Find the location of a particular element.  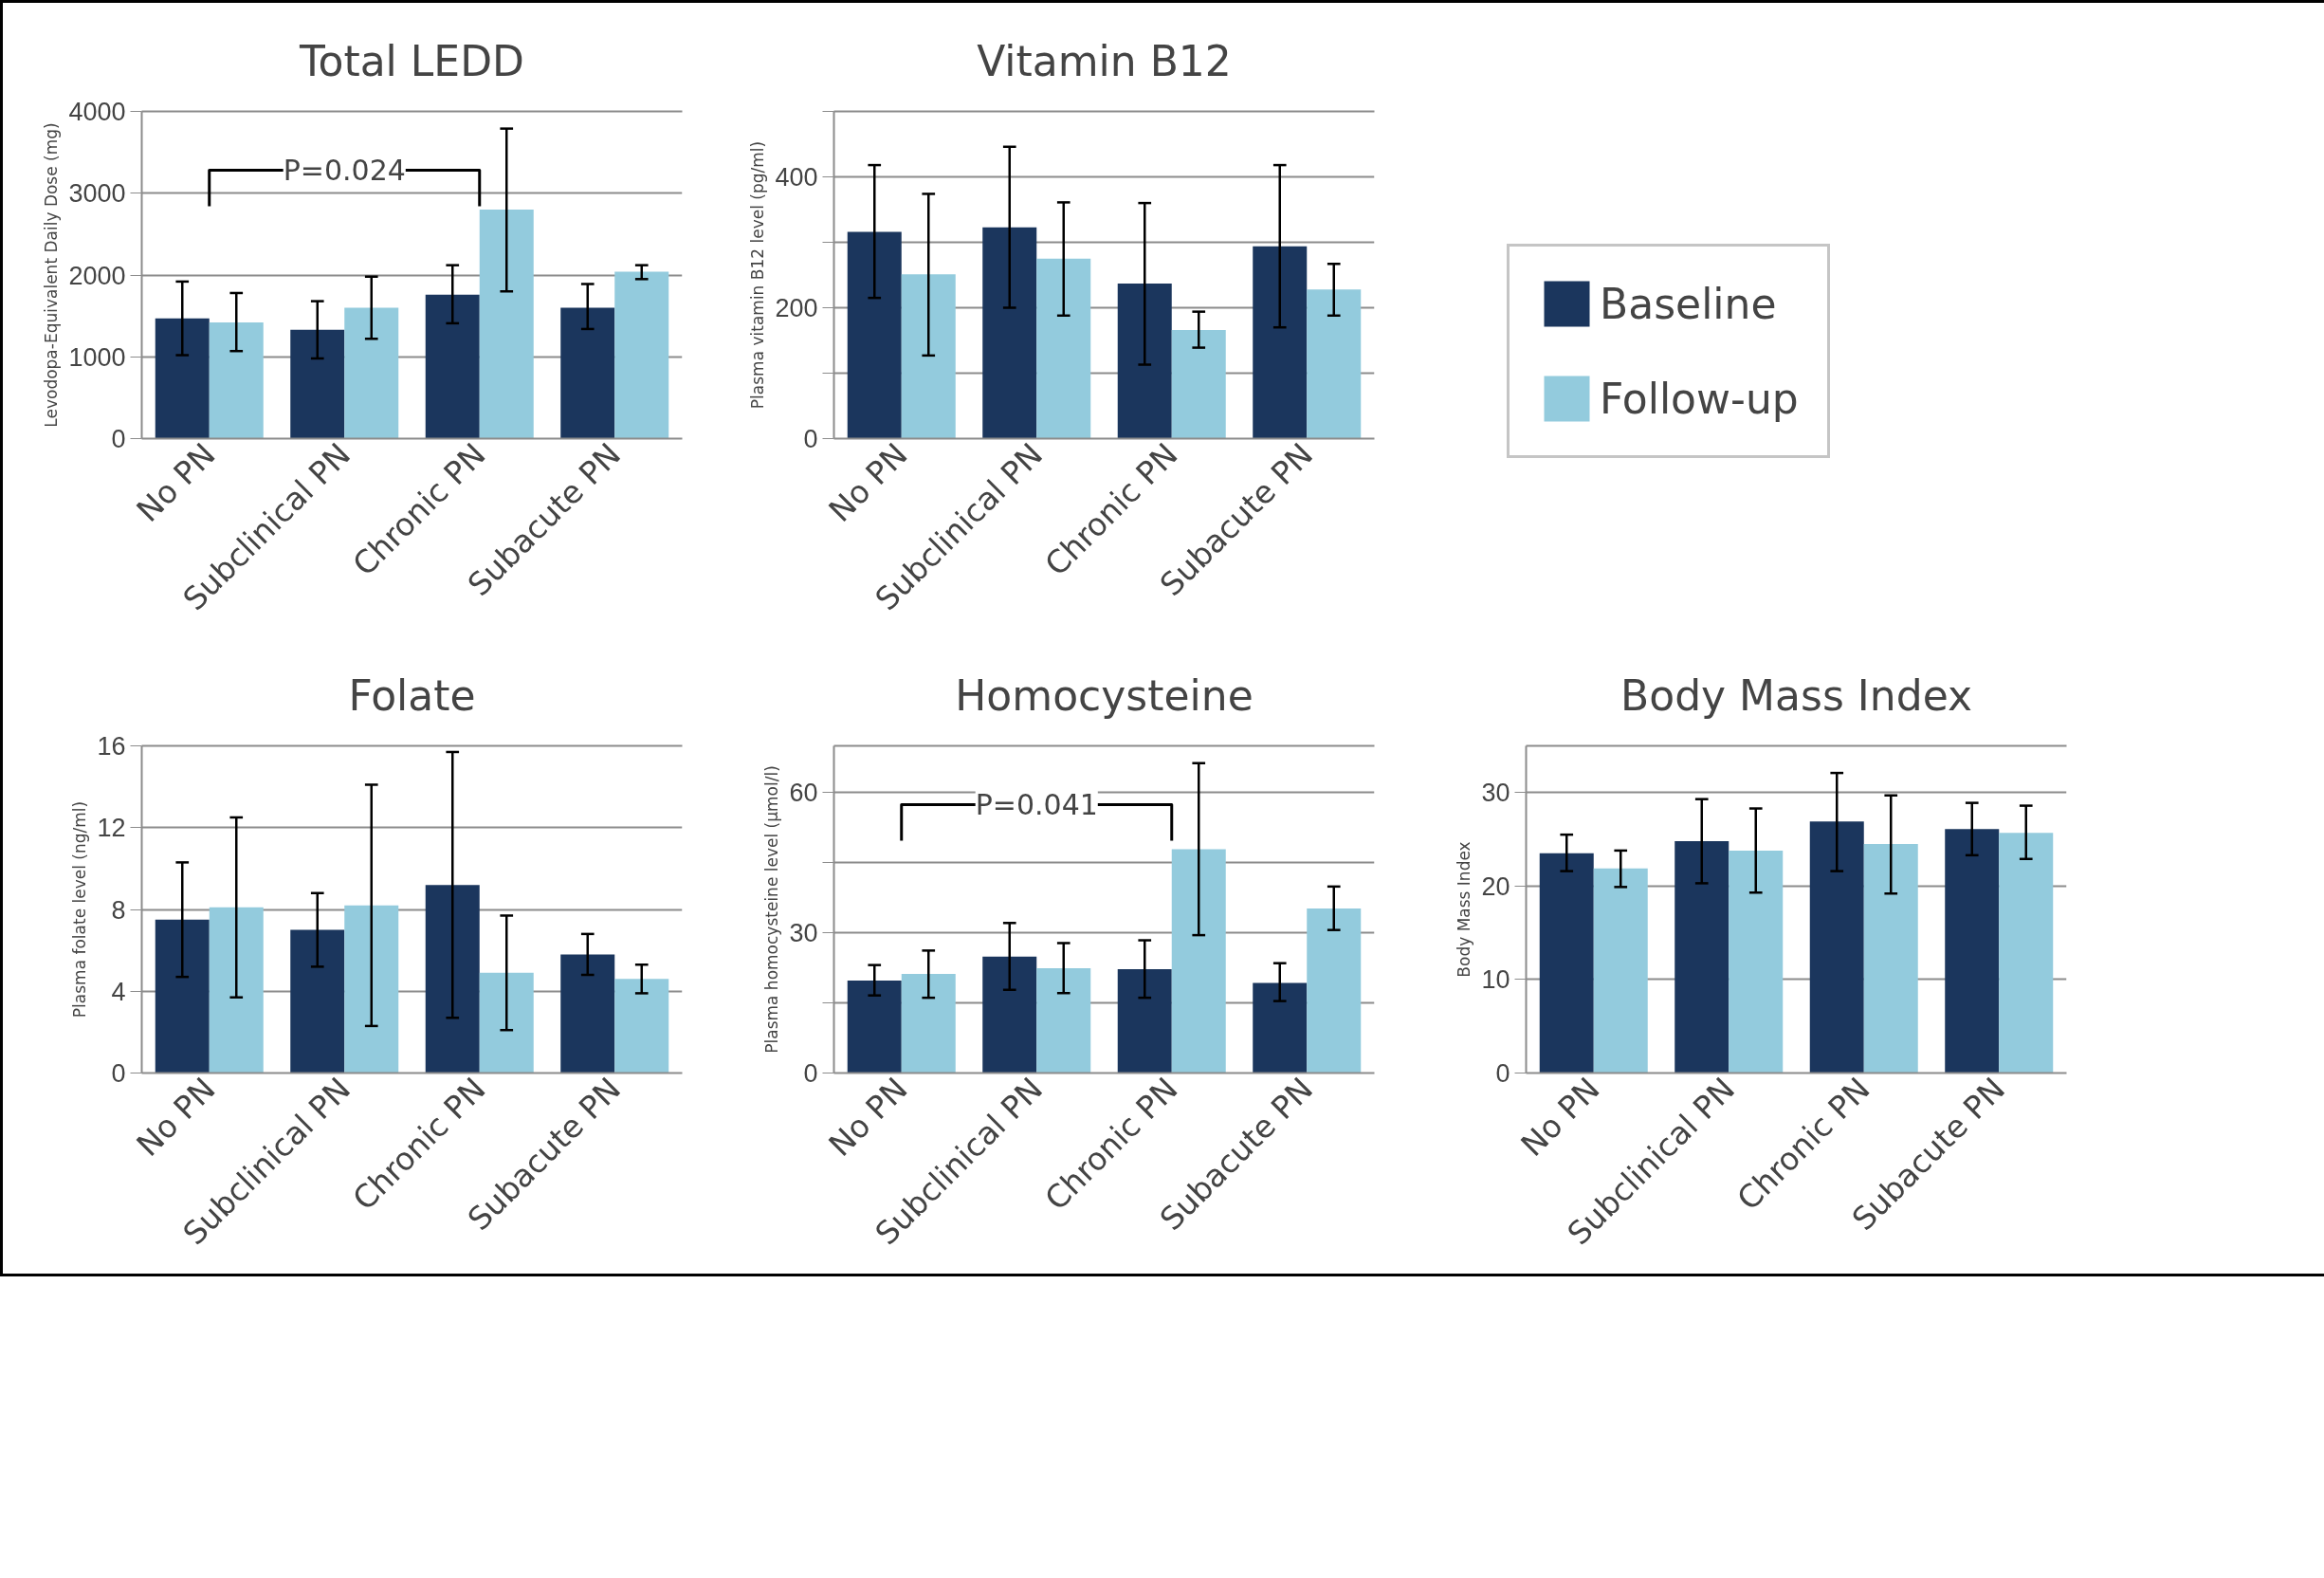

chart-title: Body Mass Index is located at coordinates (1796, 695).